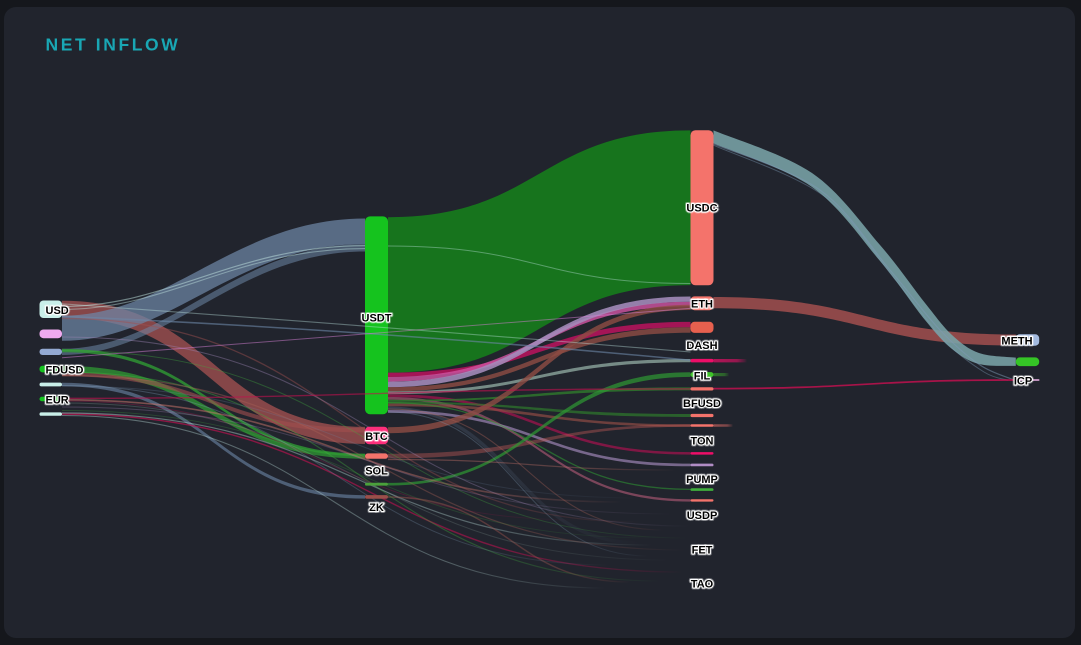 The height and width of the screenshot is (645, 1081). What do you see at coordinates (701, 442) in the screenshot?
I see `svg-text: TON` at bounding box center [701, 442].